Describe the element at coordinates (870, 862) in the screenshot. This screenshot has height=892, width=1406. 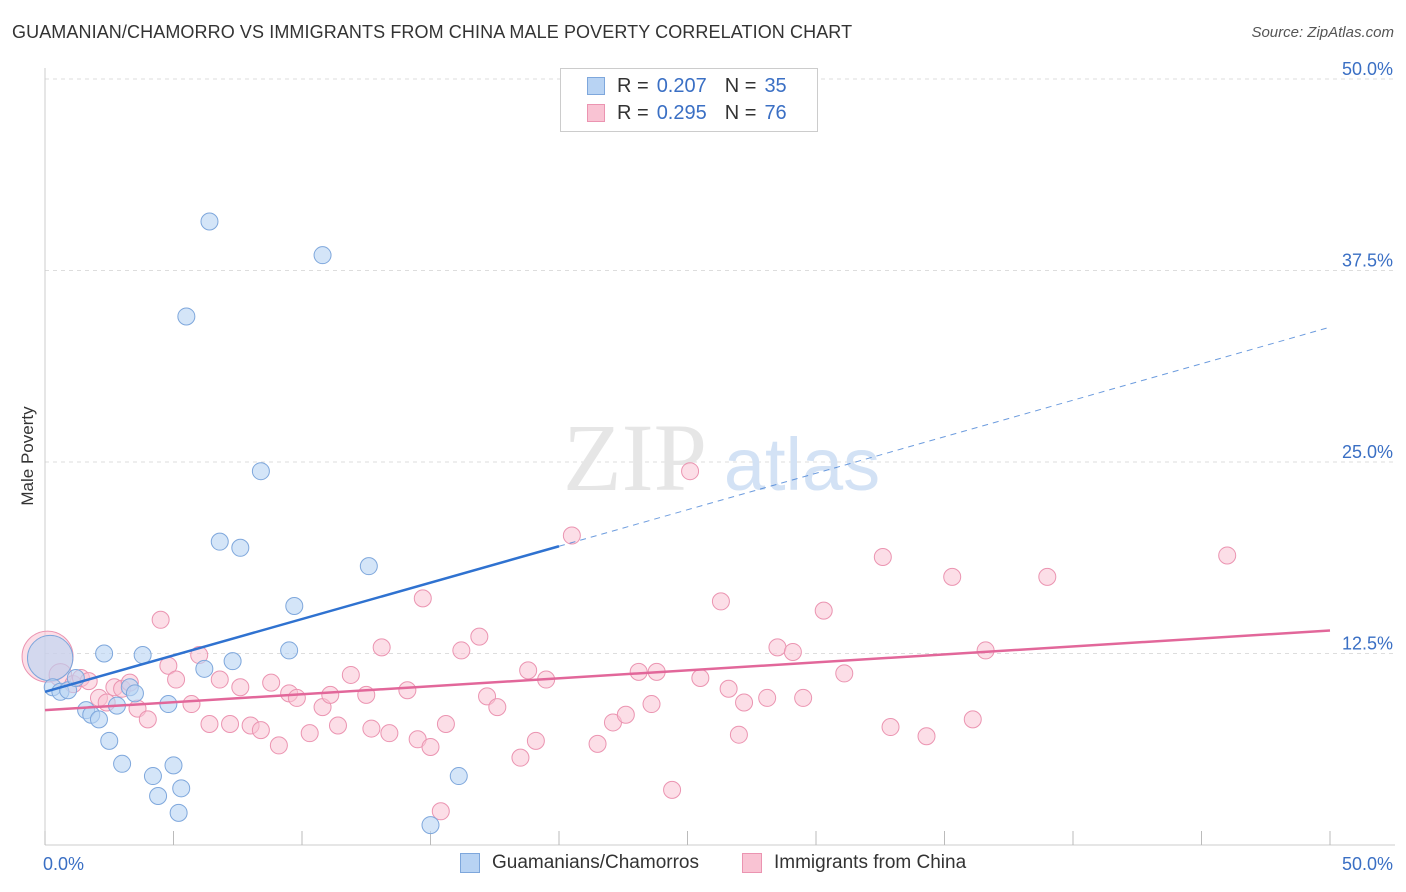
I see `series-legend-label: Immigrants from China` at that location.